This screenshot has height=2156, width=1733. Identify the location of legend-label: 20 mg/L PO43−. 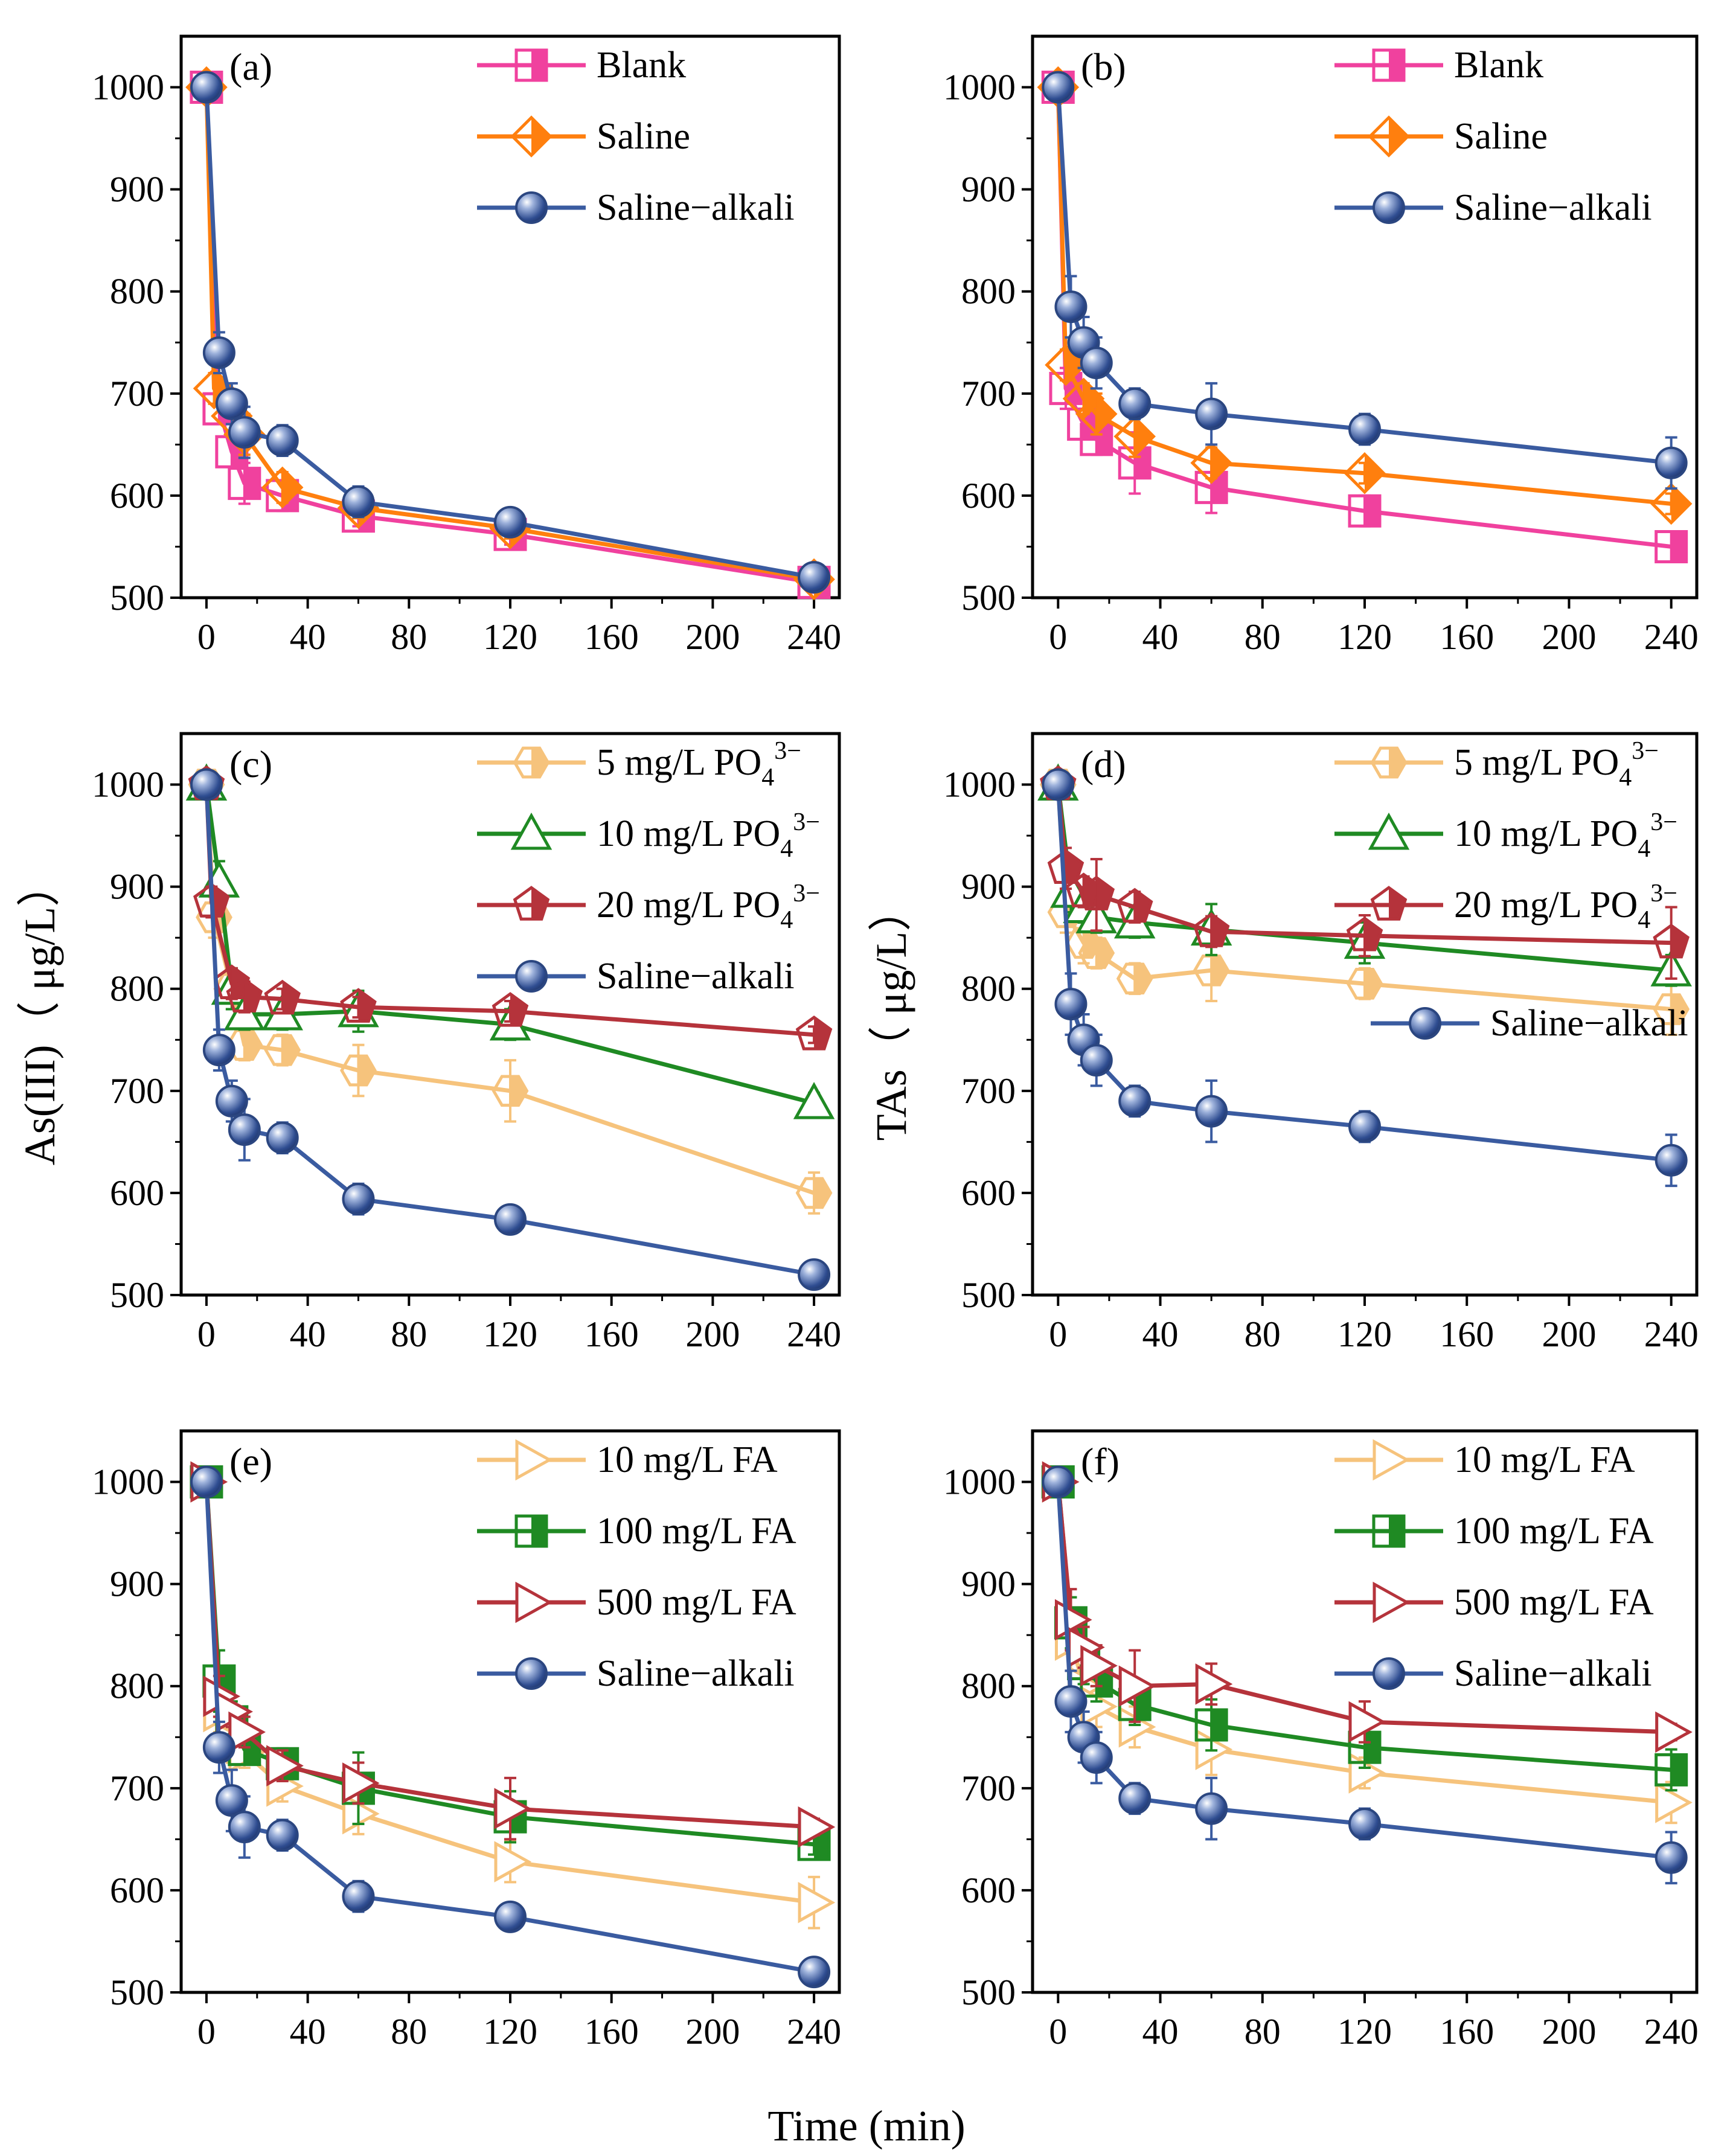
(1565, 907).